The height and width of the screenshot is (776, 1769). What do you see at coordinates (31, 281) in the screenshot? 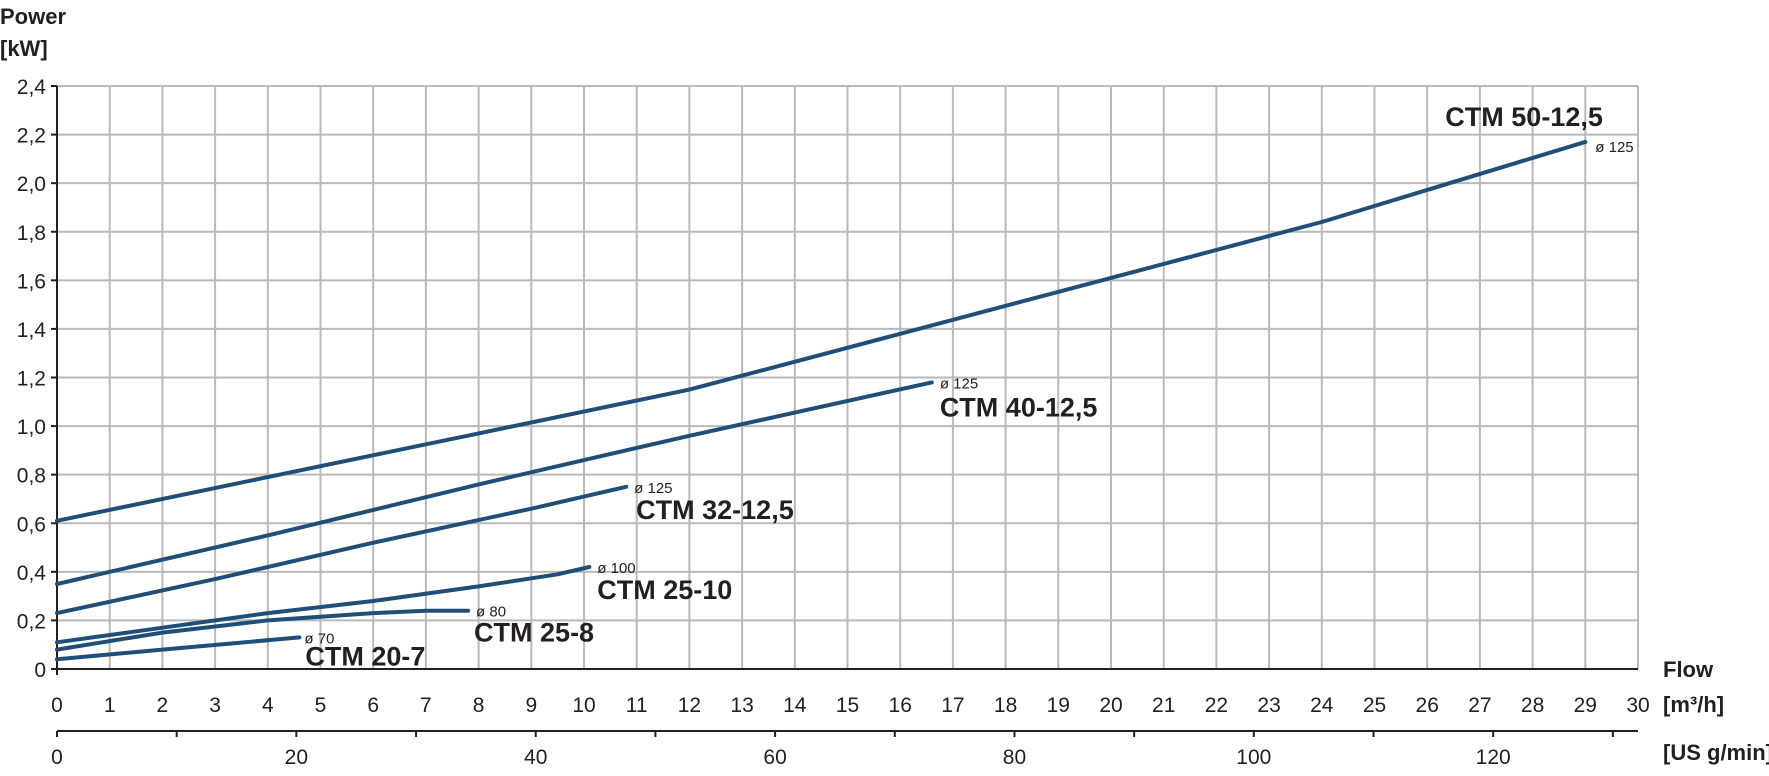
I see `y-tick-label: 1,6` at bounding box center [31, 281].